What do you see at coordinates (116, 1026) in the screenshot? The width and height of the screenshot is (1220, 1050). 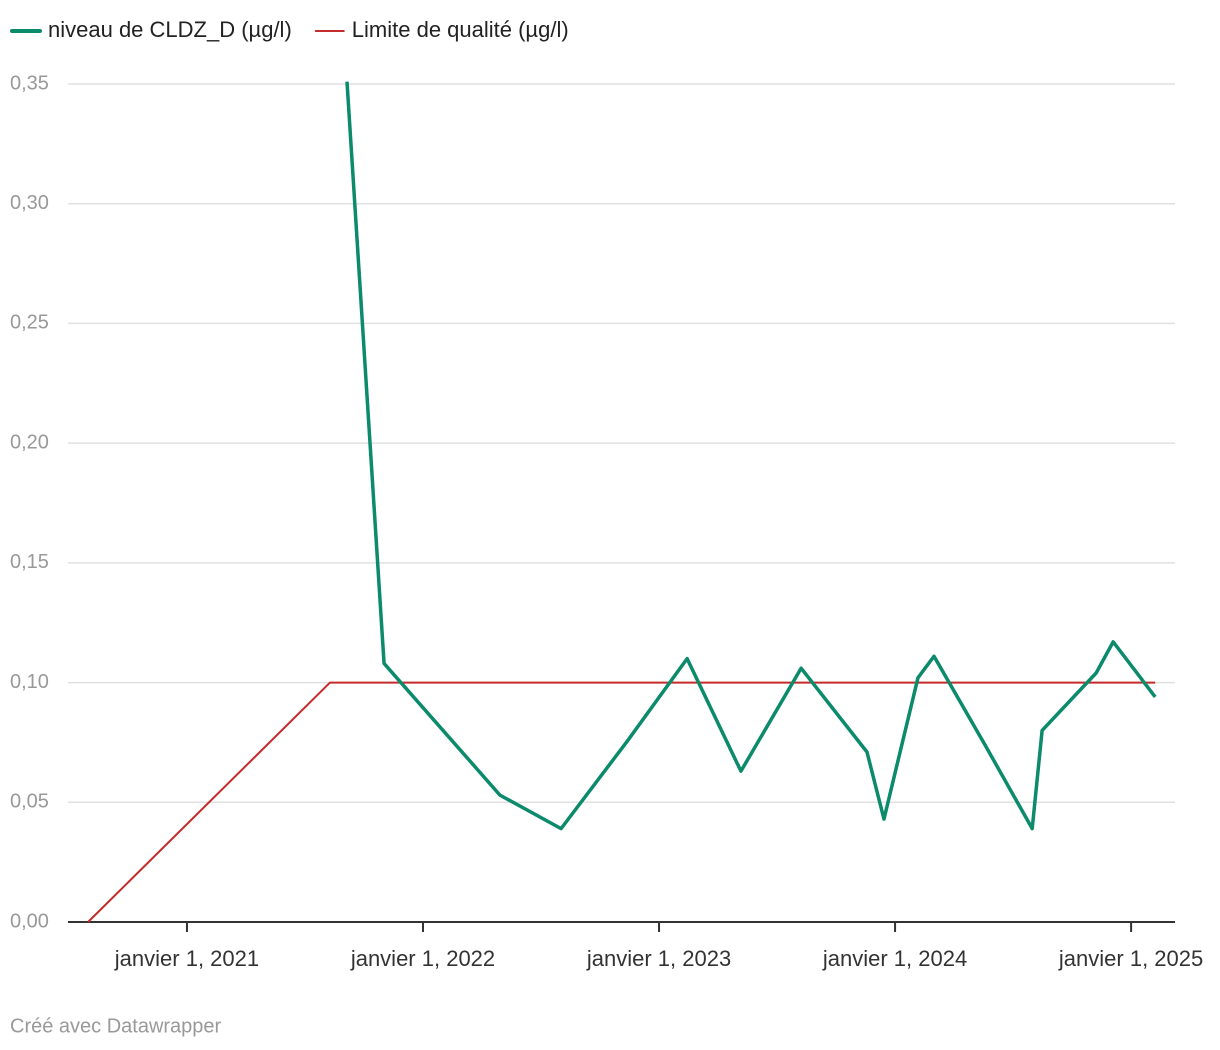 I see `credit: Créé avec Datawrapper` at bounding box center [116, 1026].